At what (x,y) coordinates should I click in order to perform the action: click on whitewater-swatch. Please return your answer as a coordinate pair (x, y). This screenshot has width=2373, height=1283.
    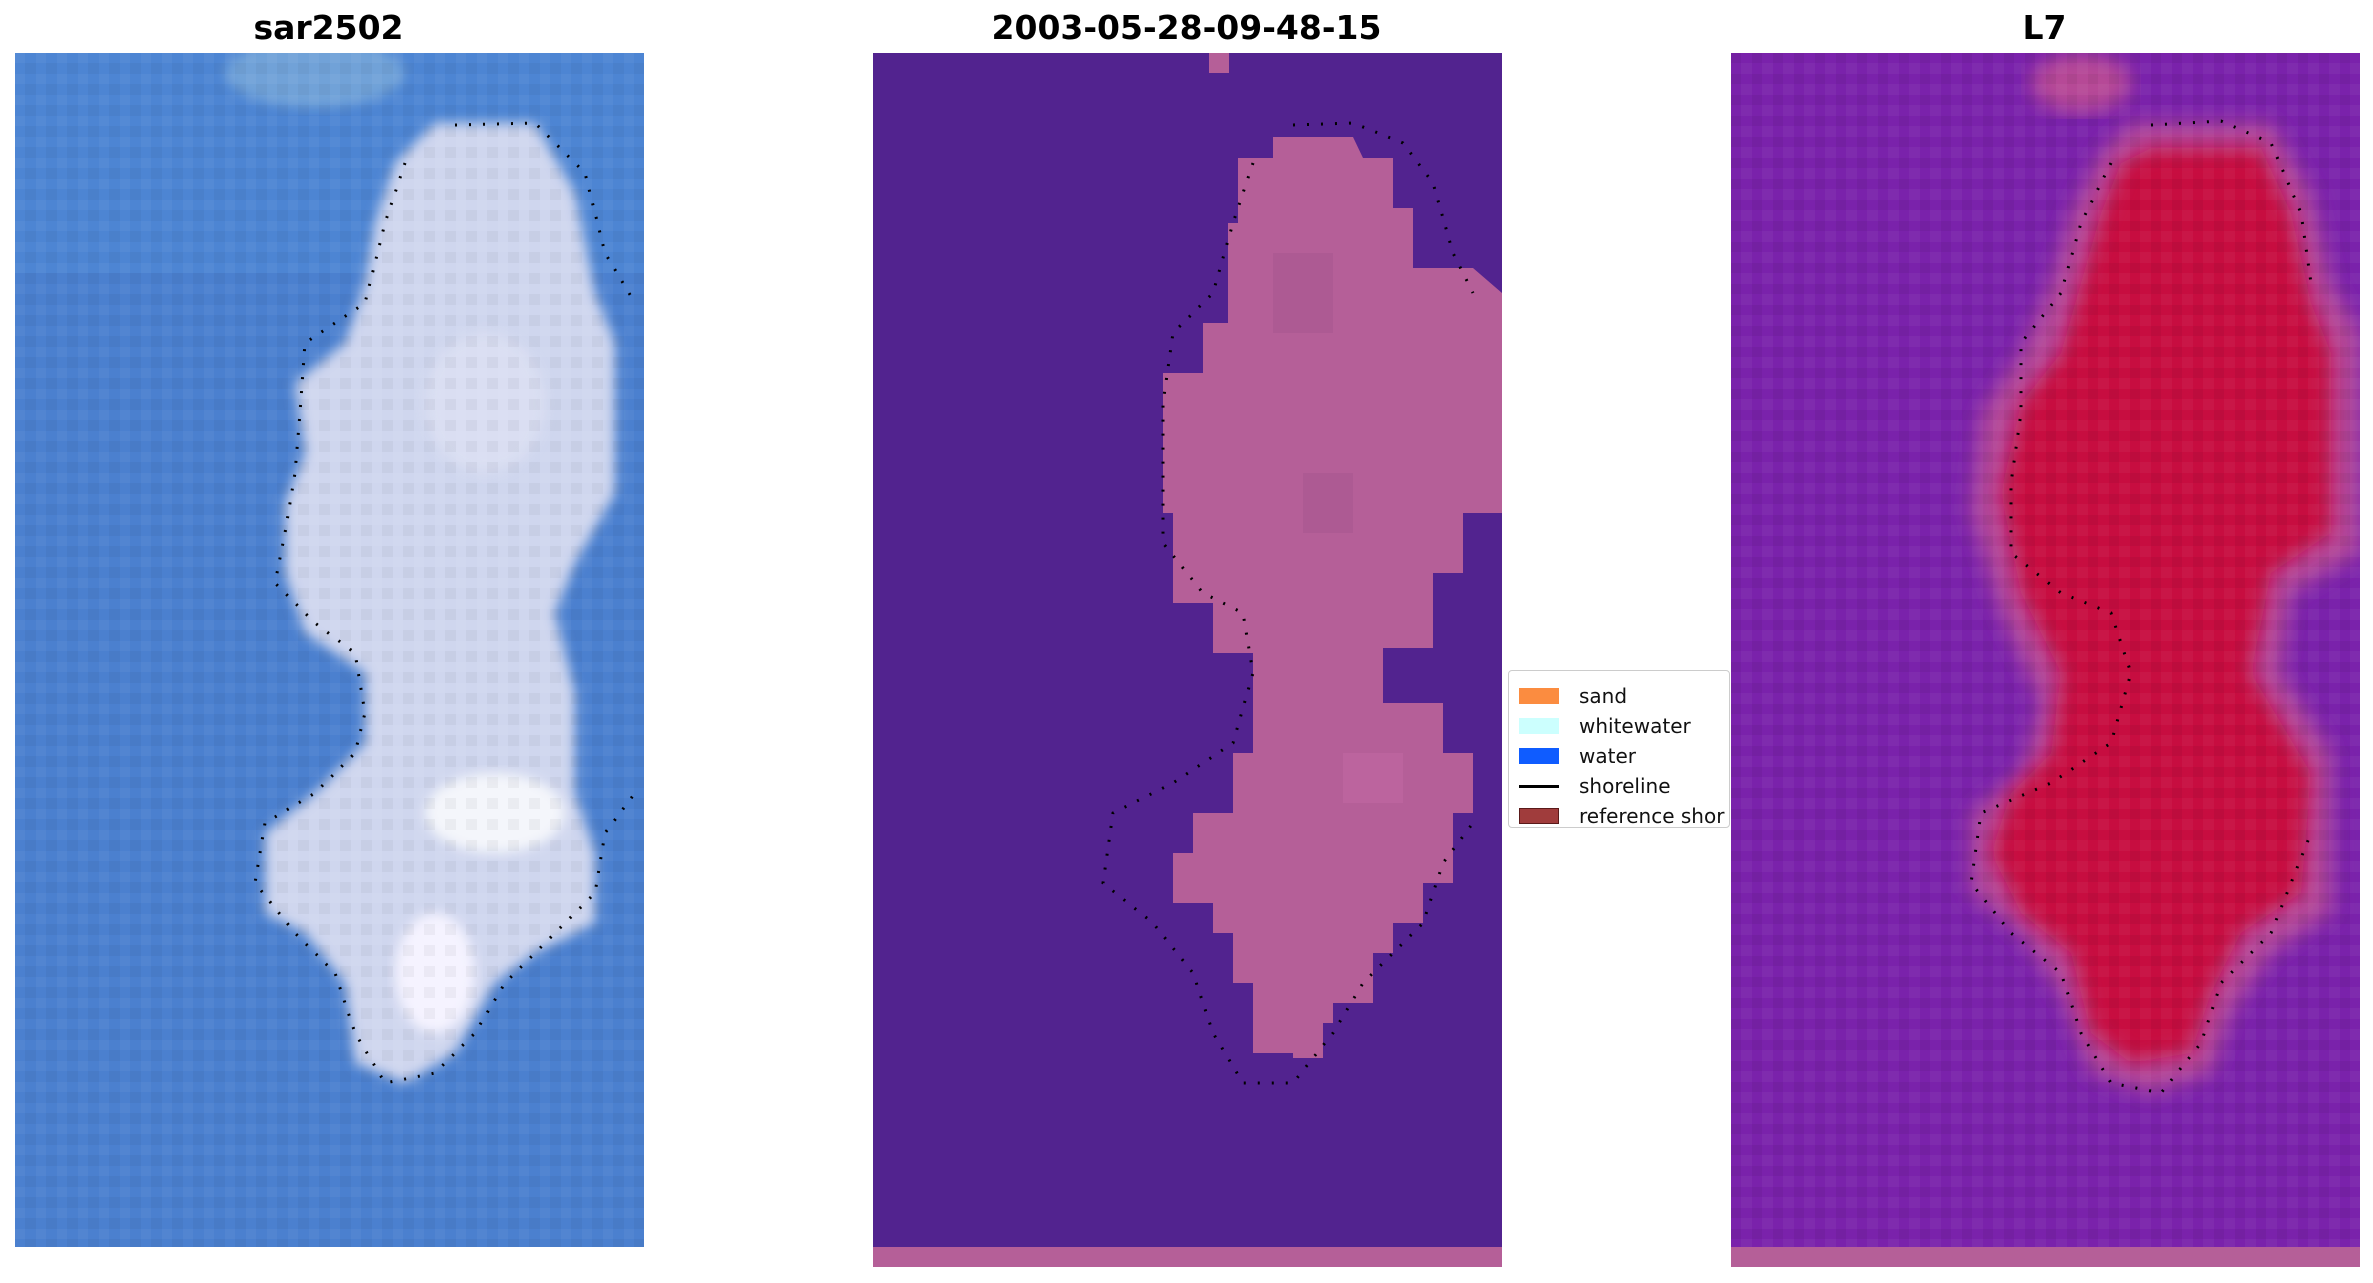
    Looking at the image, I should click on (1539, 726).